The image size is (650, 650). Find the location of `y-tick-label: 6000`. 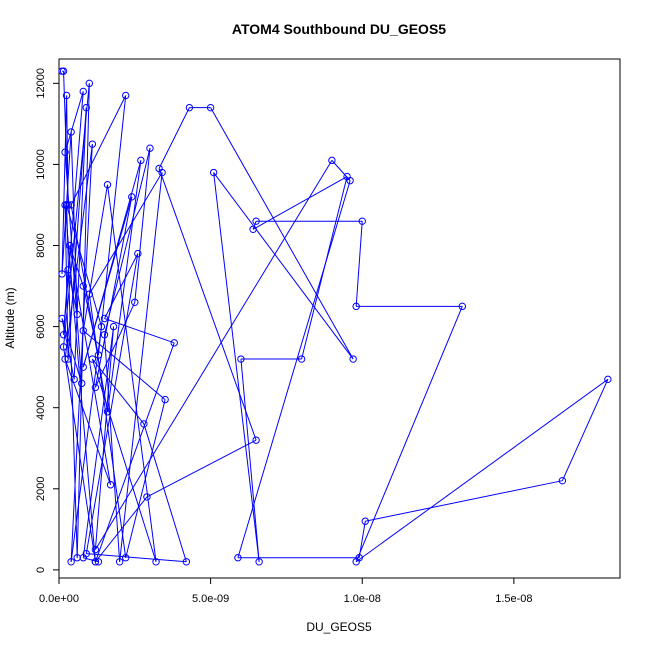

y-tick-label: 6000 is located at coordinates (41, 326).